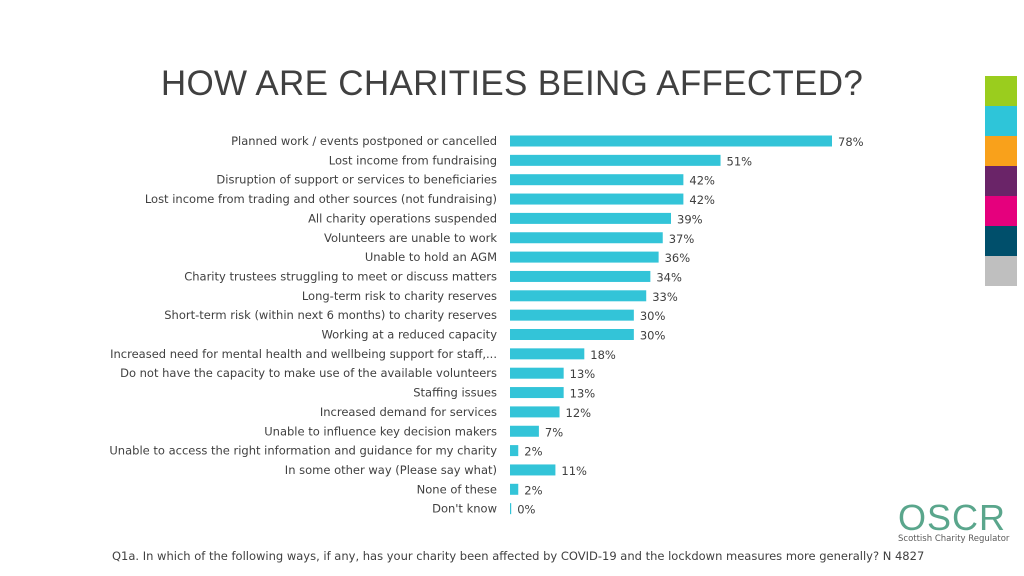 This screenshot has height=576, width=1024. Describe the element at coordinates (690, 219) in the screenshot. I see `value-label: 39%` at that location.